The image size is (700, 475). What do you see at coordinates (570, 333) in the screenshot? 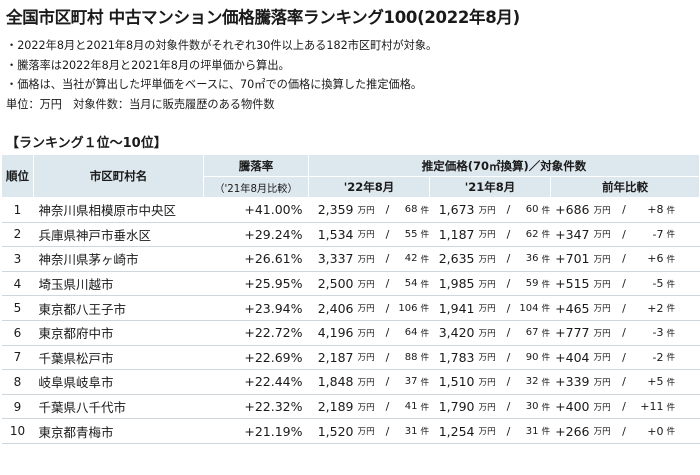
I see `price-diff: +777` at bounding box center [570, 333].